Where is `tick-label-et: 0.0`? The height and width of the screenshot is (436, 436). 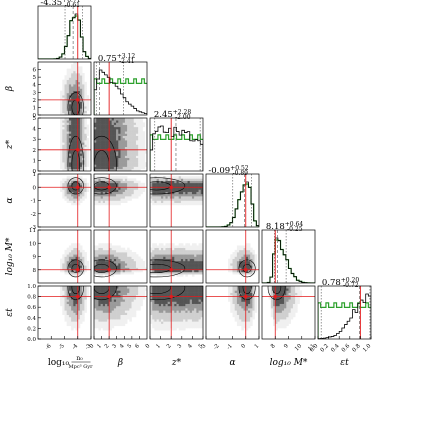 tick-label-et: 0.0 is located at coordinates (31, 340).